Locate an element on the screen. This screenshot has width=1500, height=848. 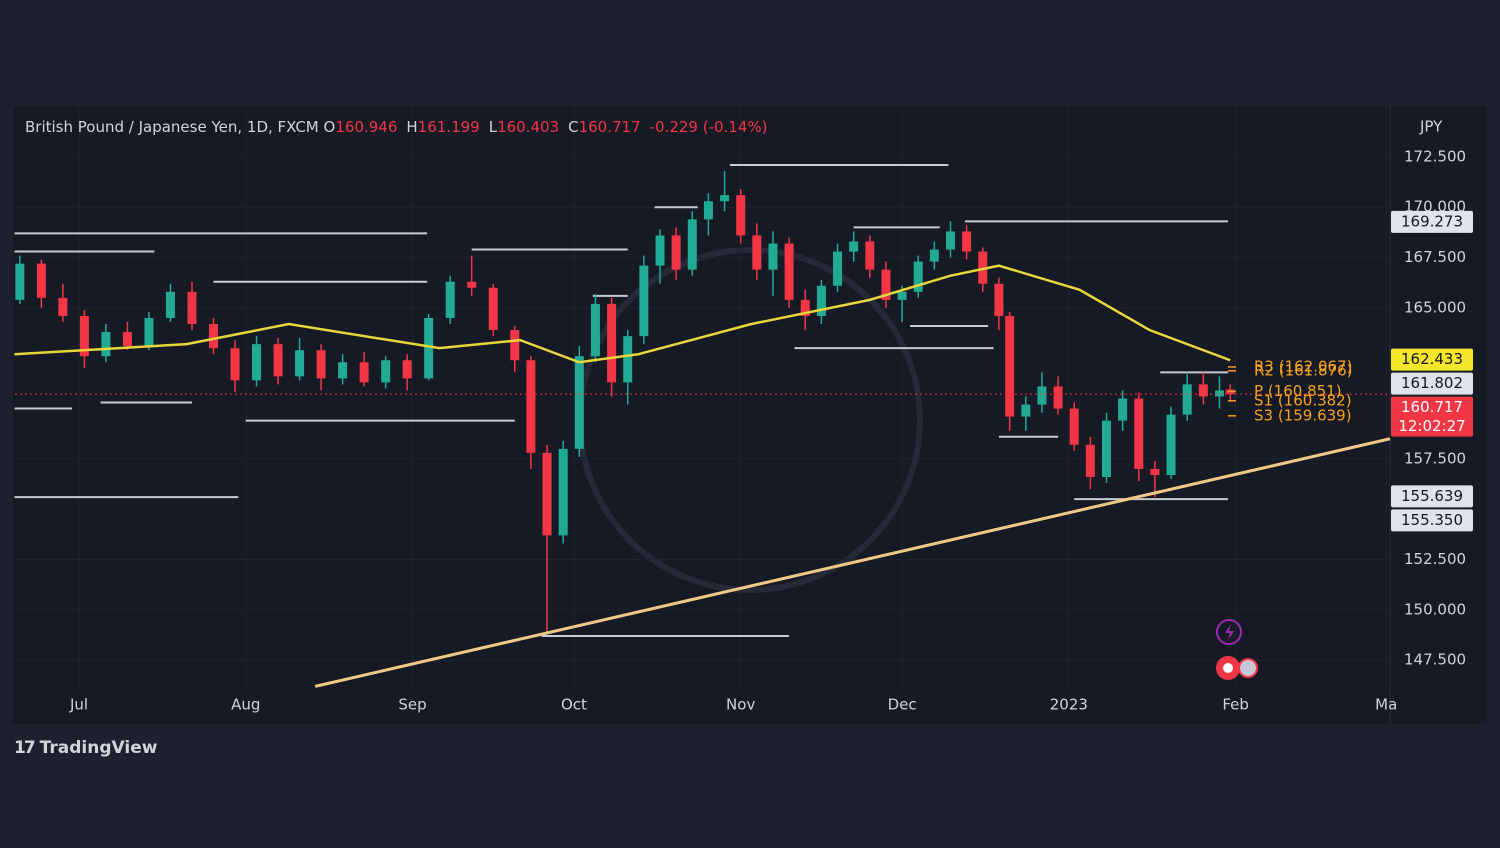
y-tick-label: 147.500 is located at coordinates (1435, 660).